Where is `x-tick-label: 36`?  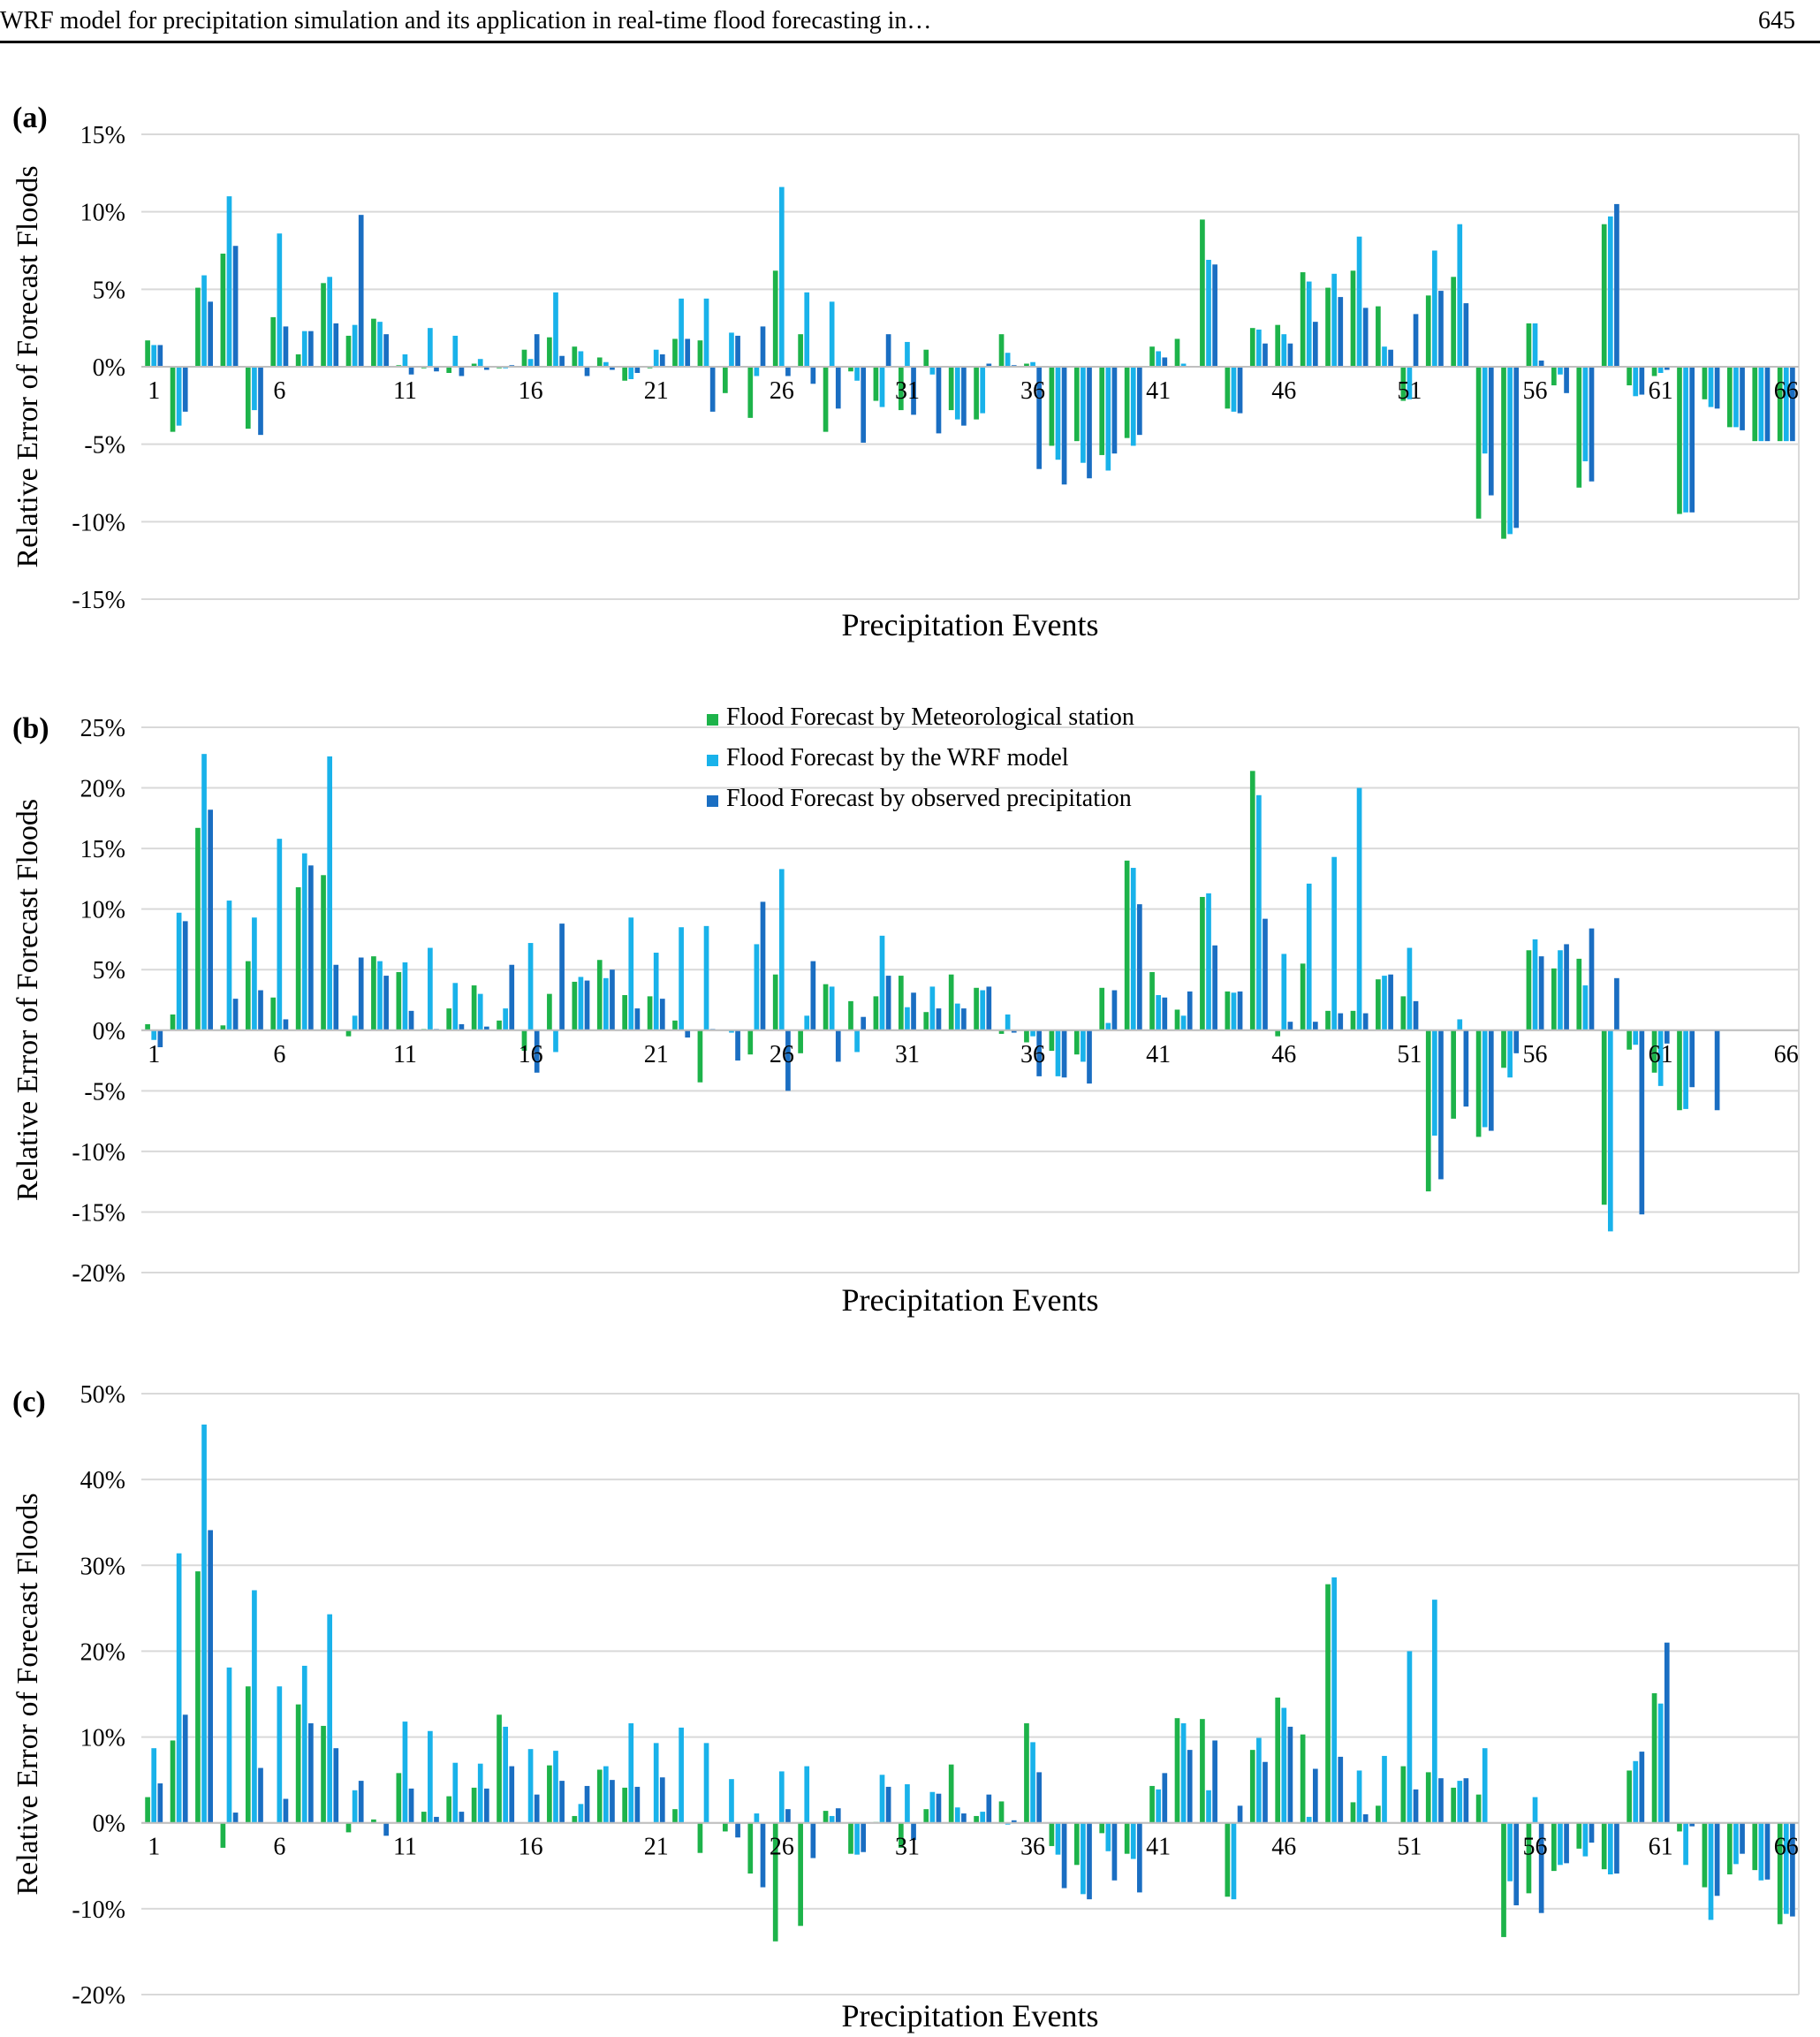 x-tick-label: 36 is located at coordinates (1032, 391).